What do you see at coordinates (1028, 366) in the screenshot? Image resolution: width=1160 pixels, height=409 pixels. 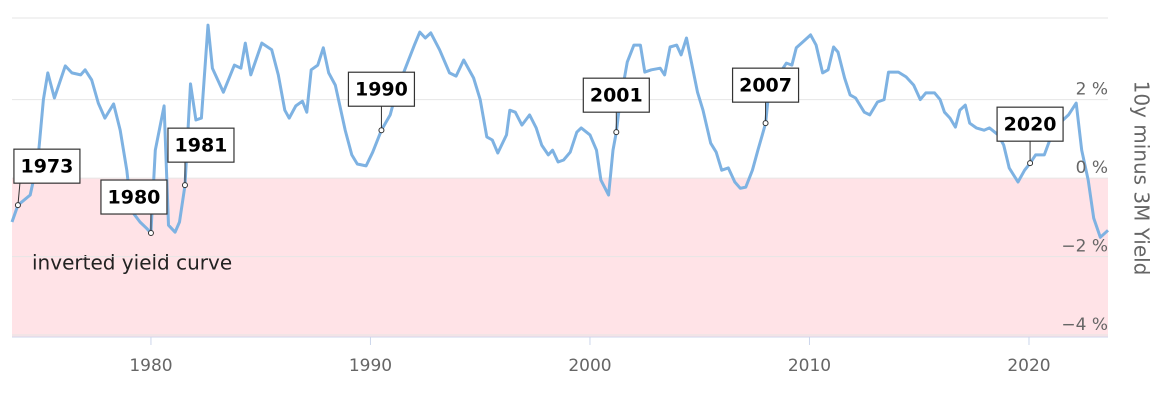 I see `x-tick-label: 2020` at bounding box center [1028, 366].